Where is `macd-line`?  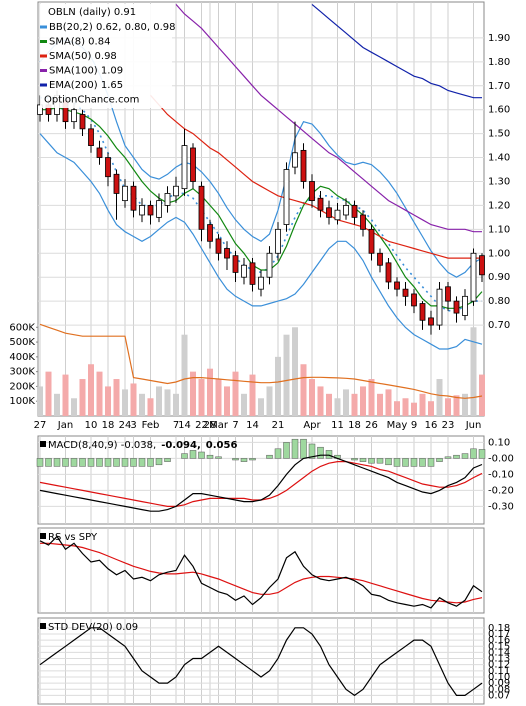
macd-line is located at coordinates (261, 483).